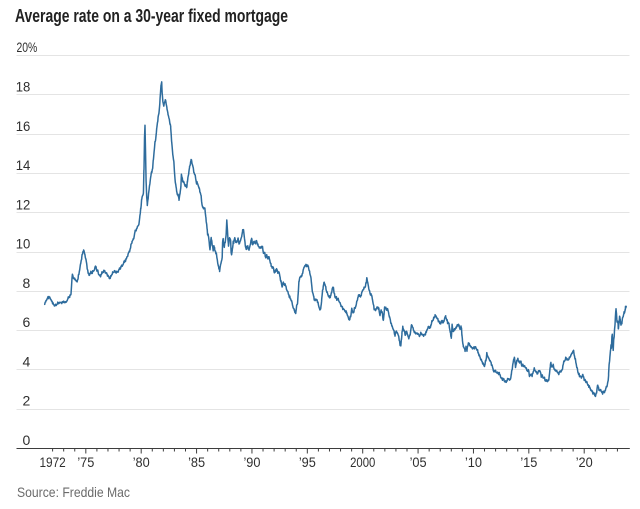 The height and width of the screenshot is (509, 640). I want to click on svg-text: 0, so click(27, 440).